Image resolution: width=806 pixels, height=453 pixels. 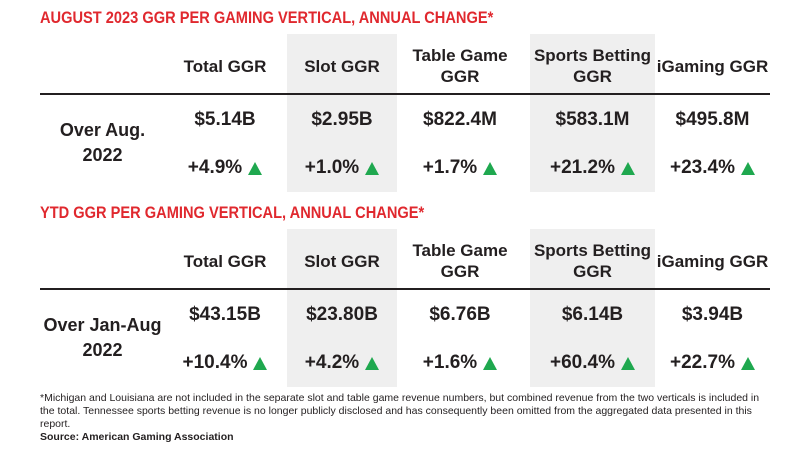 I want to click on change-cell: +4.9%, so click(x=225, y=168).